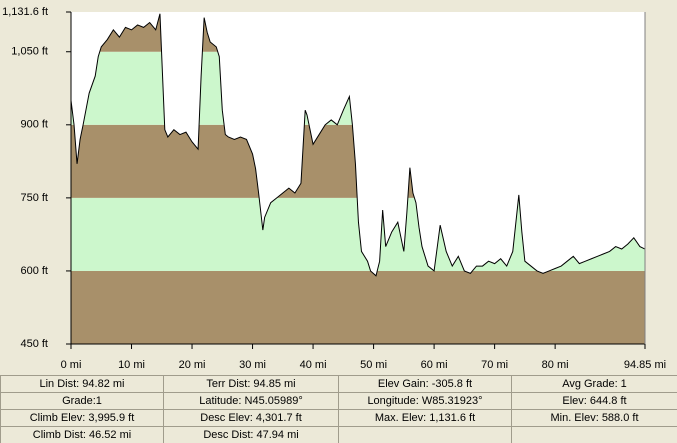 The width and height of the screenshot is (677, 443). What do you see at coordinates (251, 401) in the screenshot?
I see `stats-cell: Latitude: N45.05989°` at bounding box center [251, 401].